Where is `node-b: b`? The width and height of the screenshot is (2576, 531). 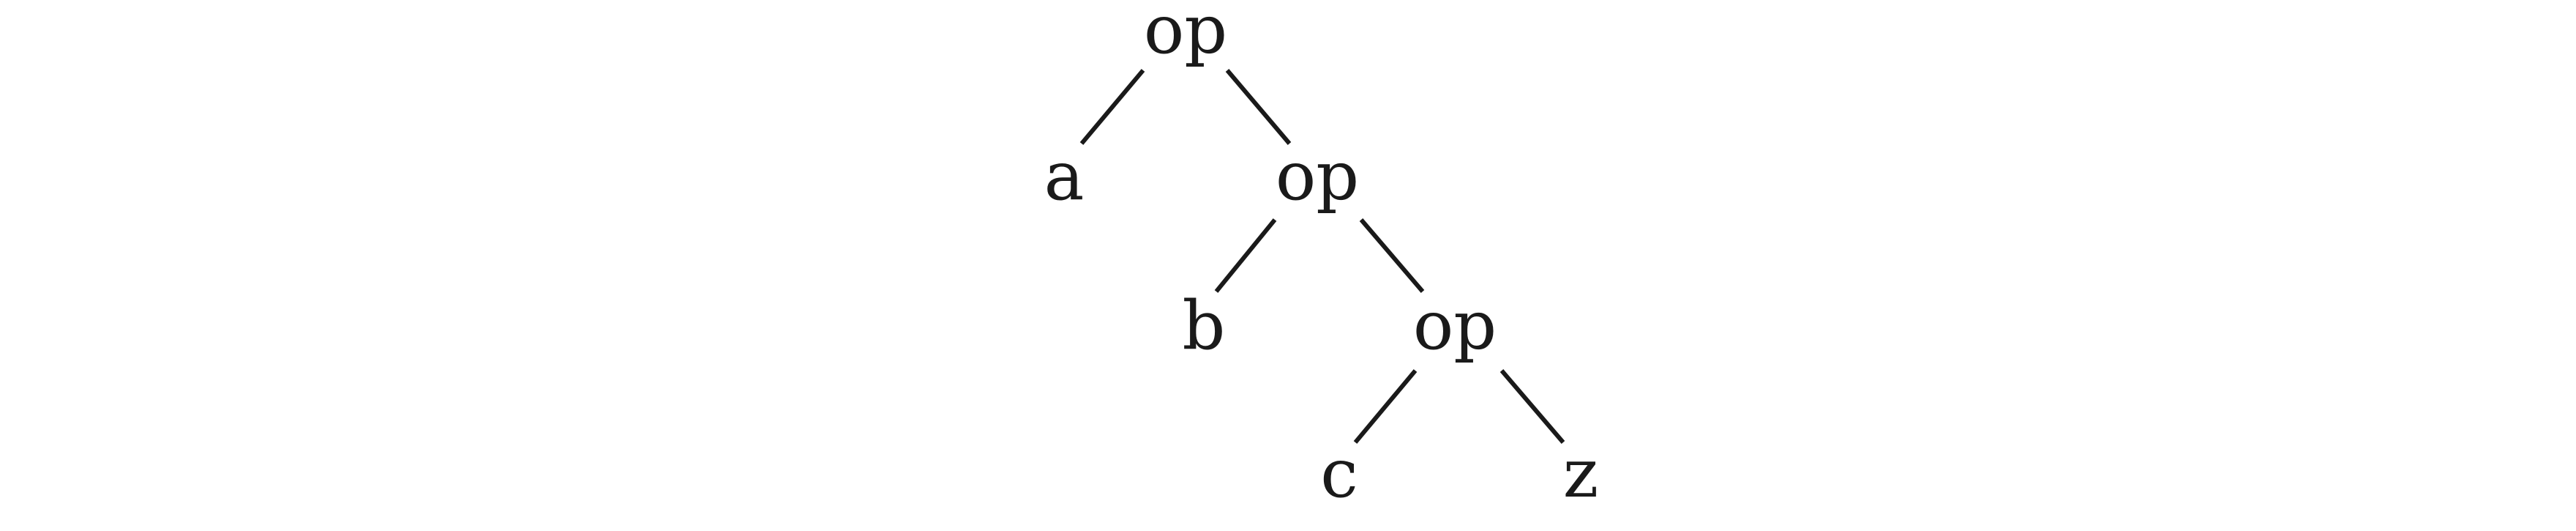
node-b: b is located at coordinates (1204, 325).